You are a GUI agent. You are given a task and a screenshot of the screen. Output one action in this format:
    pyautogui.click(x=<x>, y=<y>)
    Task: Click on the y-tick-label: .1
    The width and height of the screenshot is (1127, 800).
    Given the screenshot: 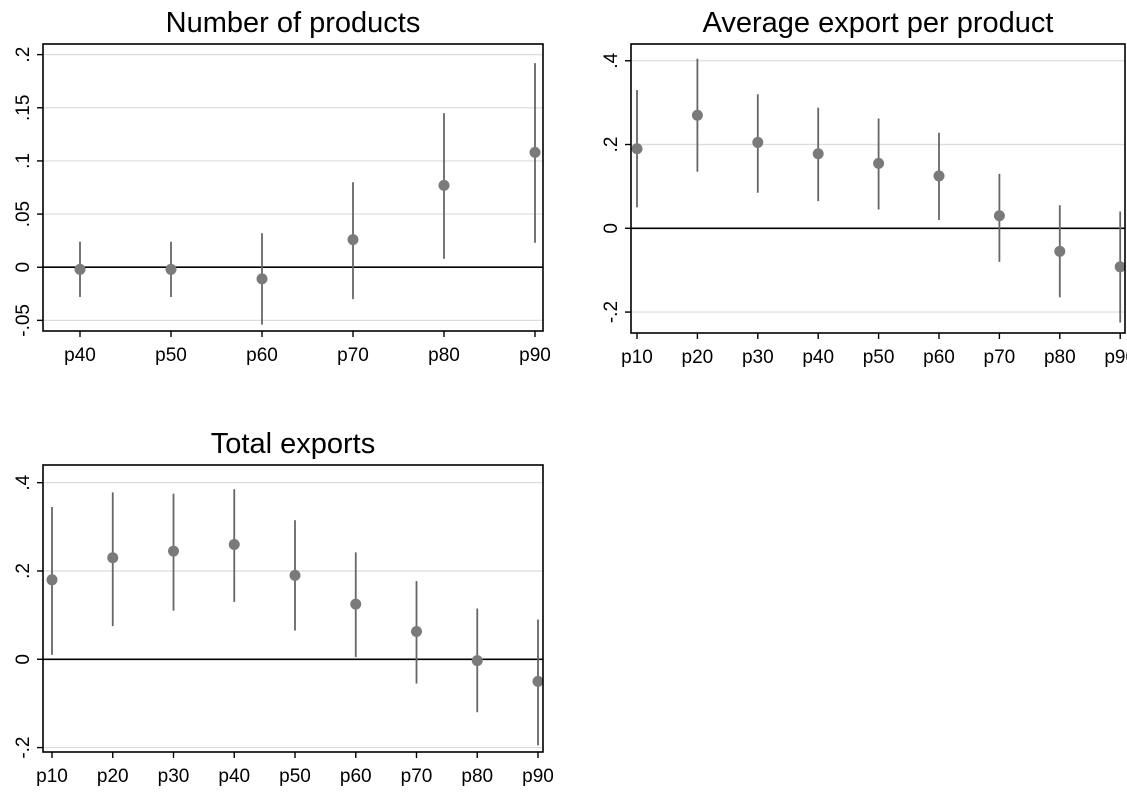 What is the action you would take?
    pyautogui.click(x=23, y=161)
    